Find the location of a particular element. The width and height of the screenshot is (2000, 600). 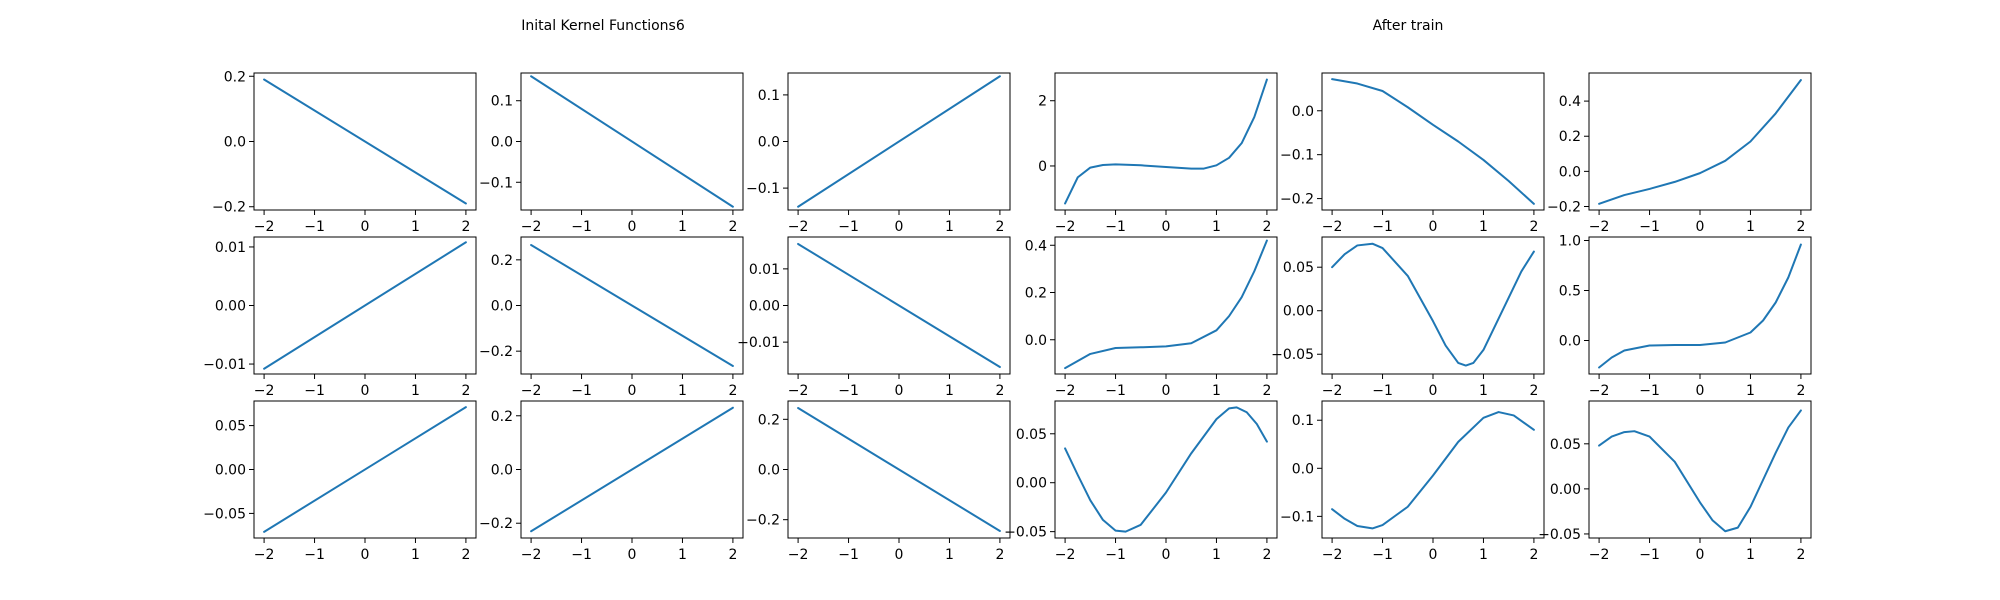

subplot-13: −2 −1 0 1 2 −0.05 0.00 0.05 is located at coordinates (340, 481).